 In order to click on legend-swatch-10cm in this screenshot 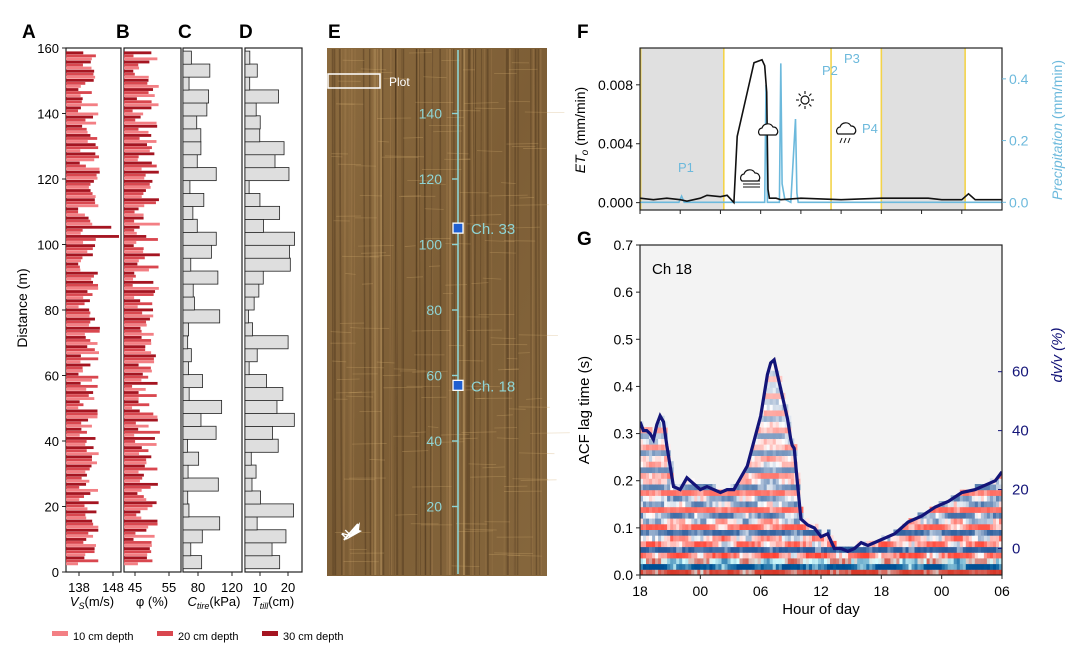, I will do `click(60, 633)`.